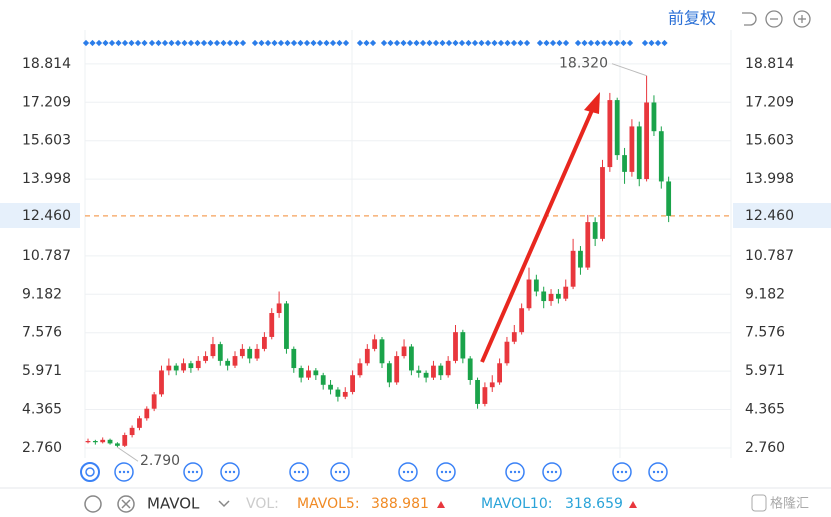 The height and width of the screenshot is (517, 831). I want to click on toolbar-icons, so click(776, 19).